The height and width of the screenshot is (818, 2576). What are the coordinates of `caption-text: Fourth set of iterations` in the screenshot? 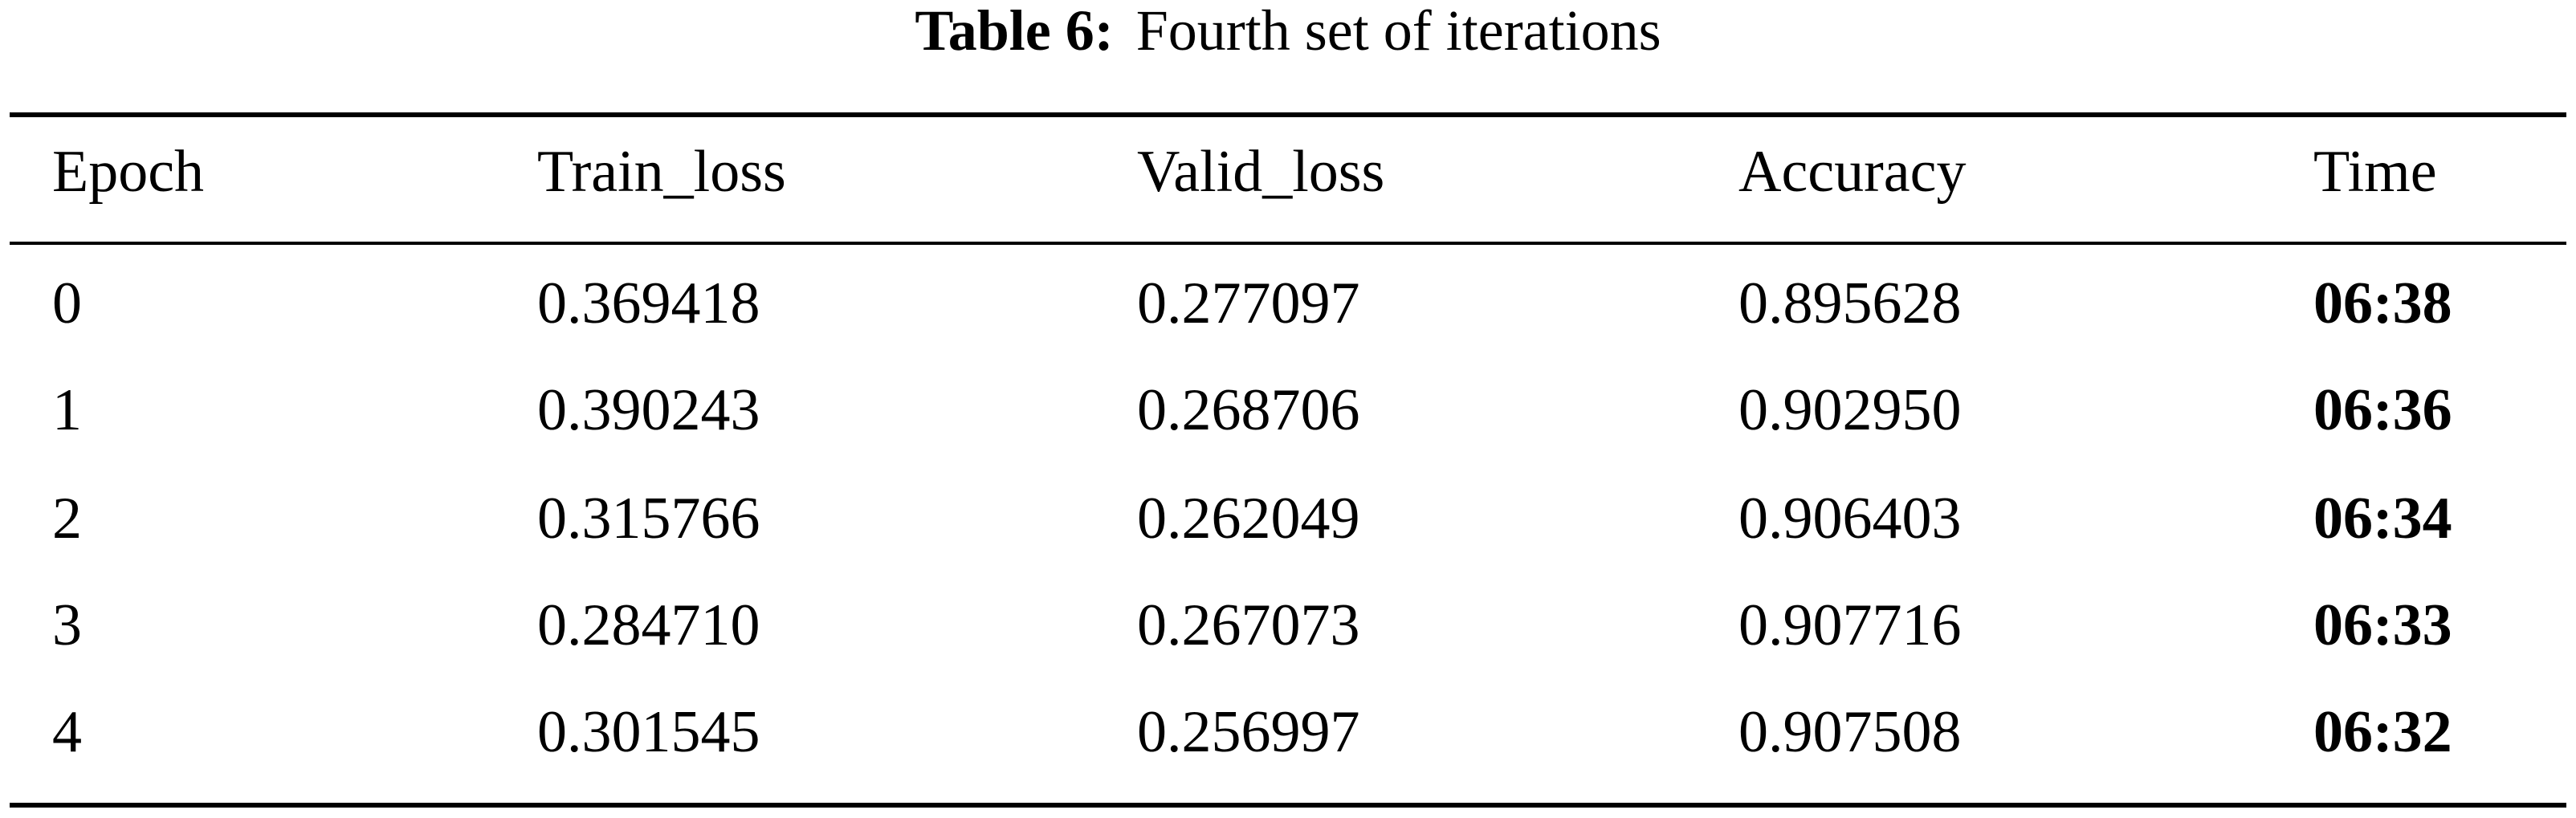 It's located at (1398, 31).